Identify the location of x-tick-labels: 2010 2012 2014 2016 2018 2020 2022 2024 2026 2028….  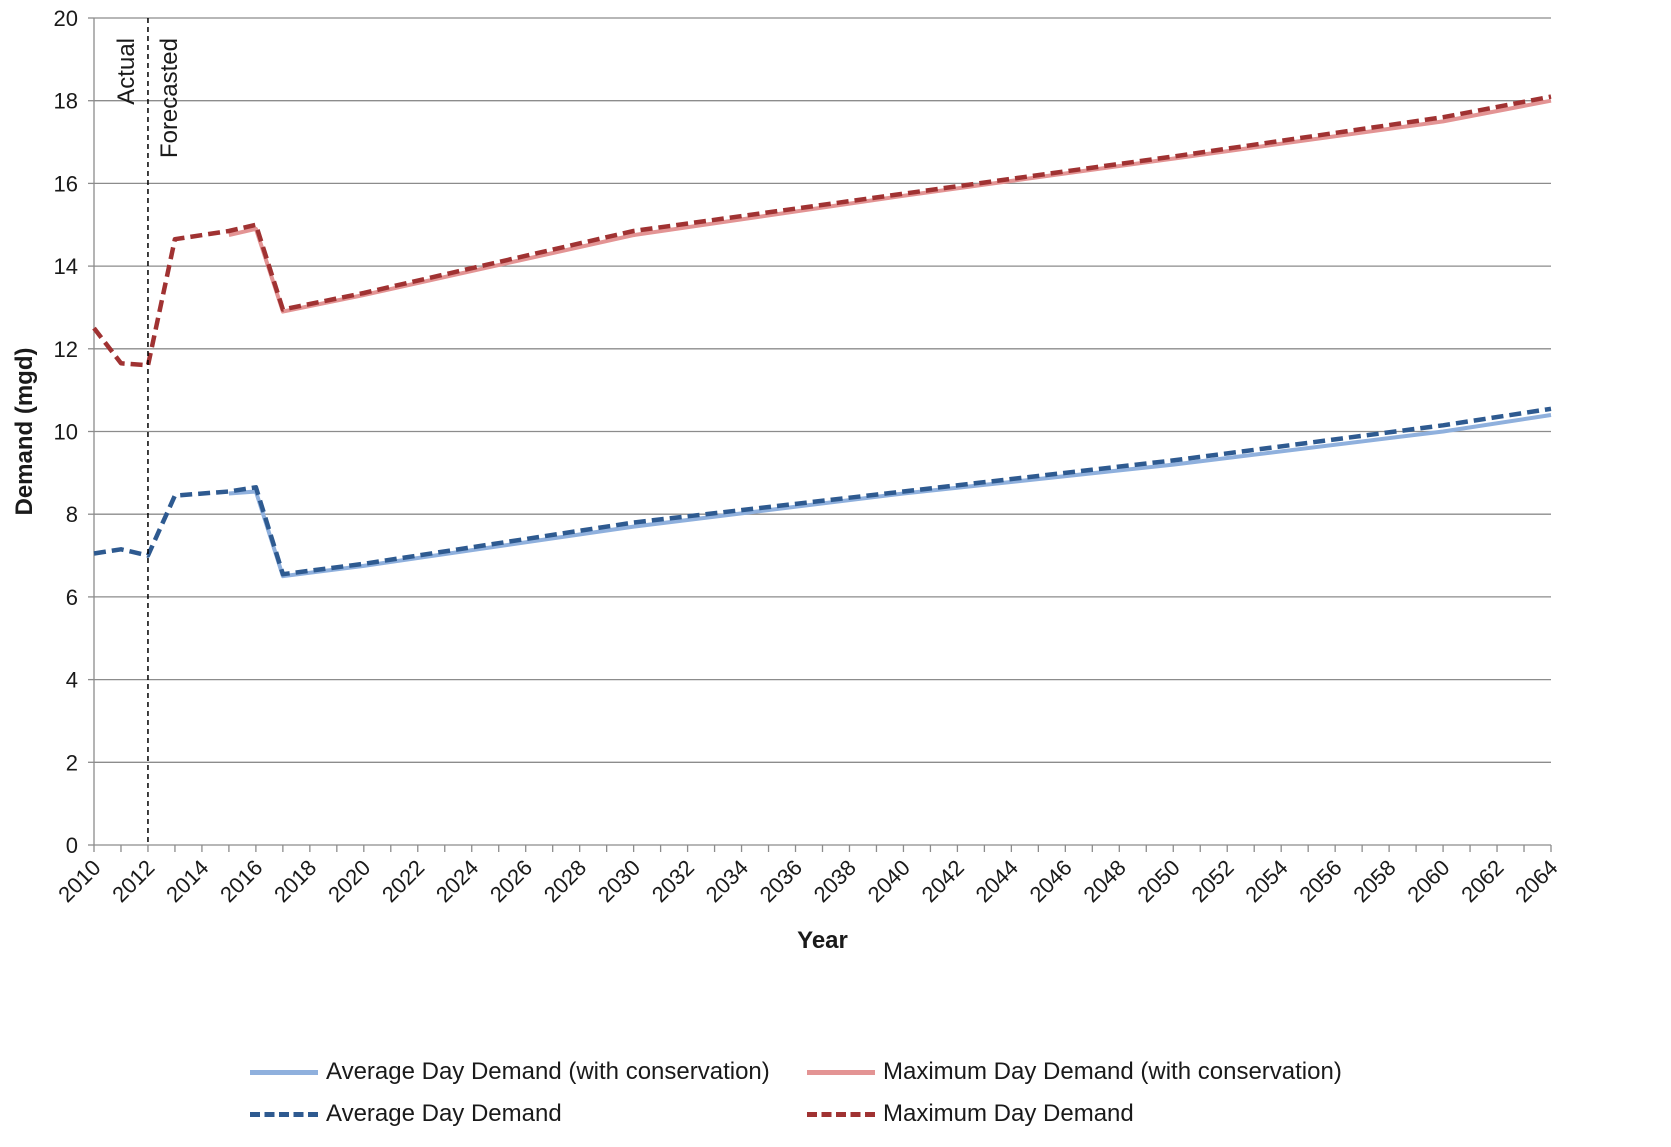
(807, 881).